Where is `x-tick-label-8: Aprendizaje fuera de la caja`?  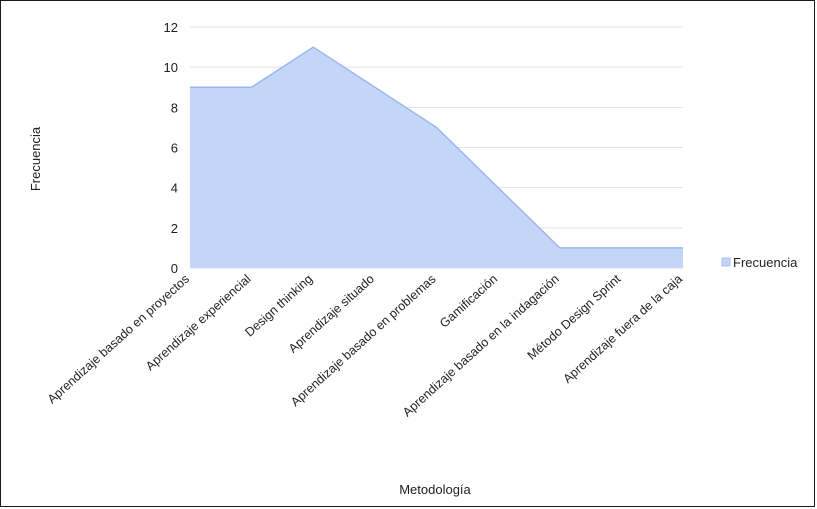 x-tick-label-8: Aprendizaje fuera de la caja is located at coordinates (622, 329).